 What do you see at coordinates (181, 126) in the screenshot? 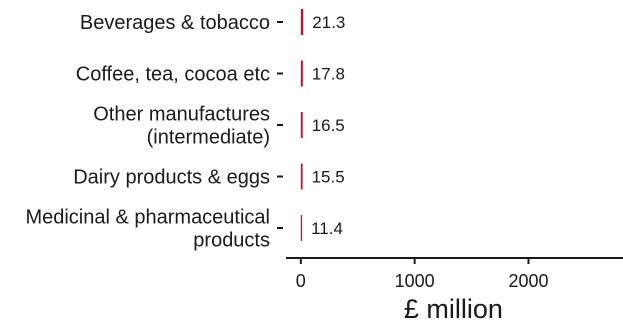
I see `category-label: Other manufactures (intermediate)` at bounding box center [181, 126].